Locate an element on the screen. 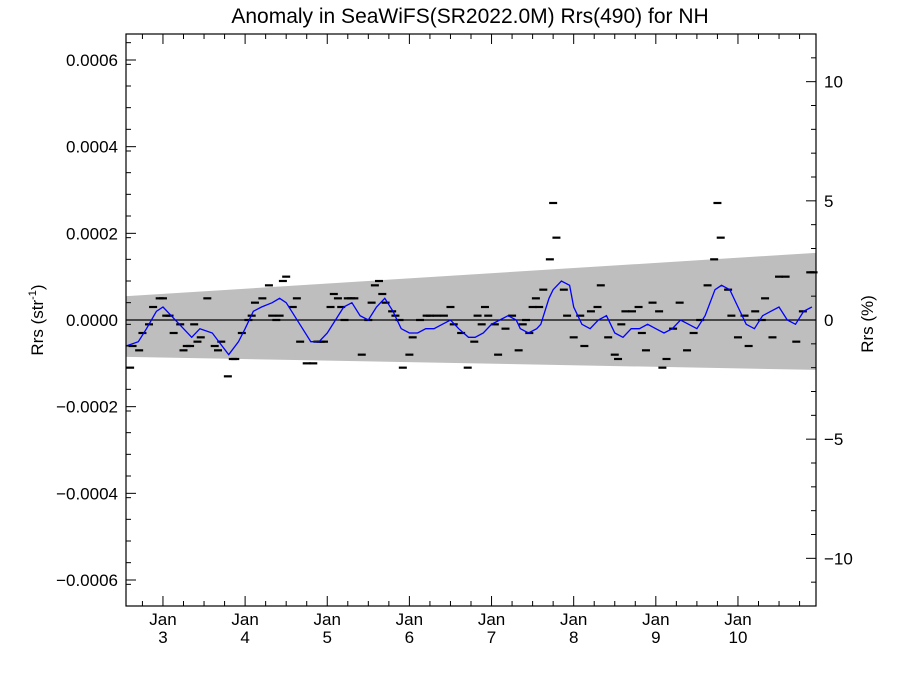 The width and height of the screenshot is (900, 680). y-left-tick-label: −0.0002 is located at coordinates (87, 407).